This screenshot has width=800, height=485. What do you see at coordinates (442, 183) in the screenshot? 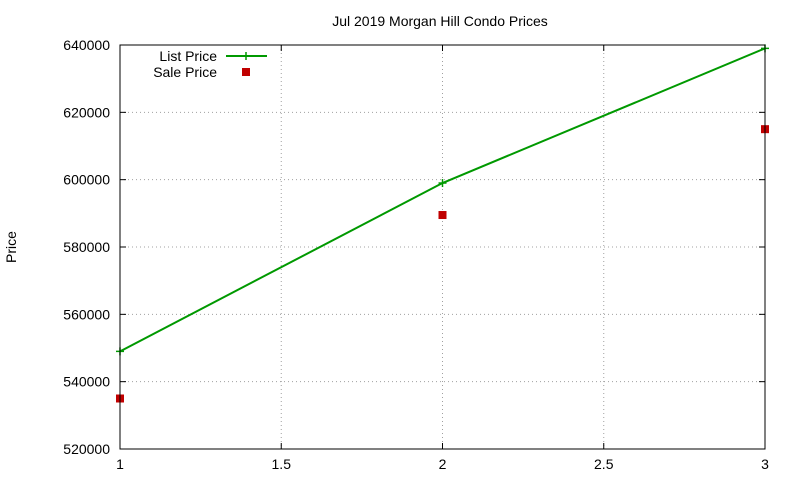
I see `data-point-plus` at bounding box center [442, 183].